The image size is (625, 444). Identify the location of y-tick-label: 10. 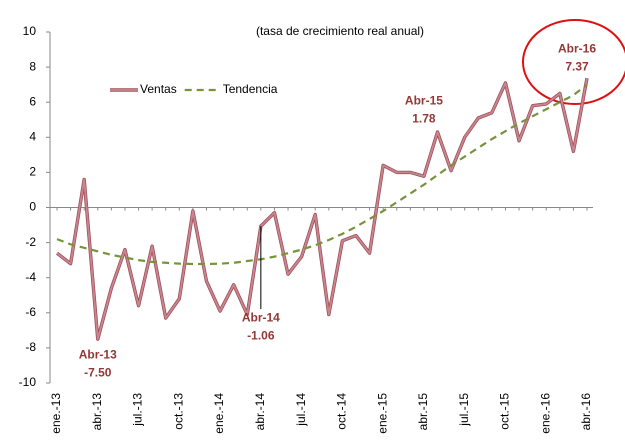
(30, 31).